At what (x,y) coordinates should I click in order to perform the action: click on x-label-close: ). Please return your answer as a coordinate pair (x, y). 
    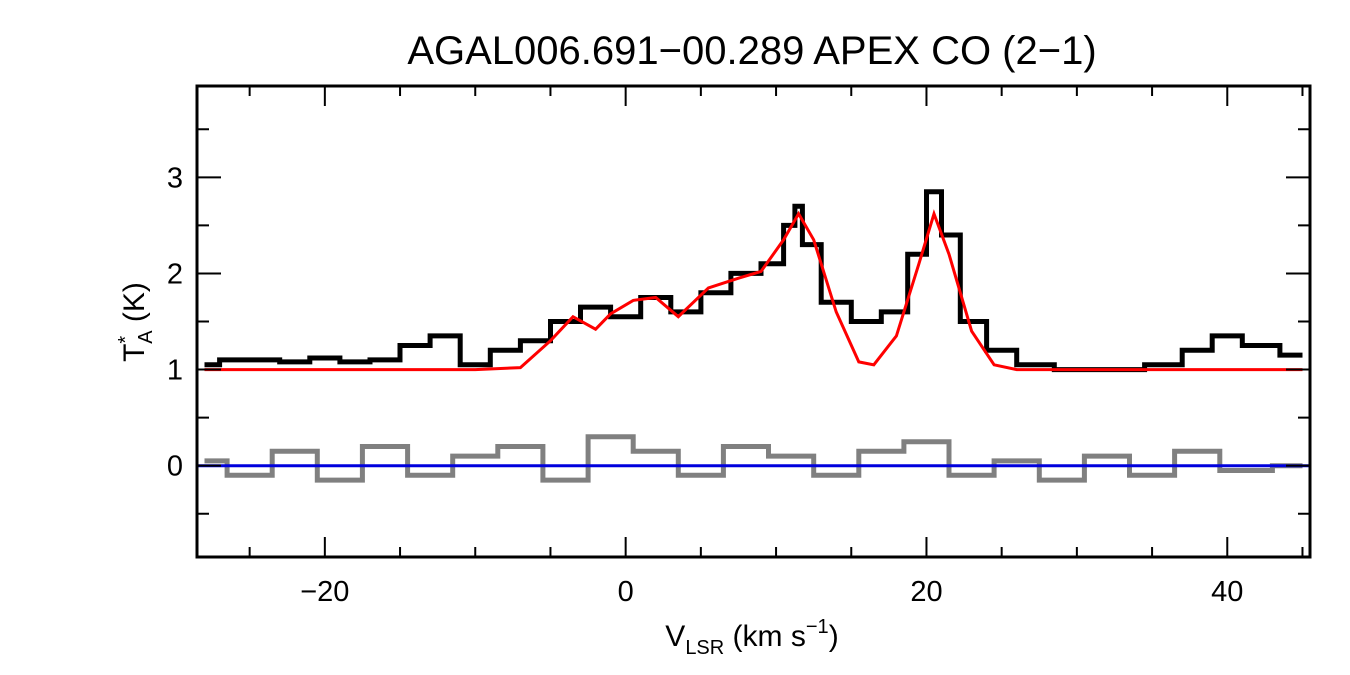
    Looking at the image, I should click on (834, 636).